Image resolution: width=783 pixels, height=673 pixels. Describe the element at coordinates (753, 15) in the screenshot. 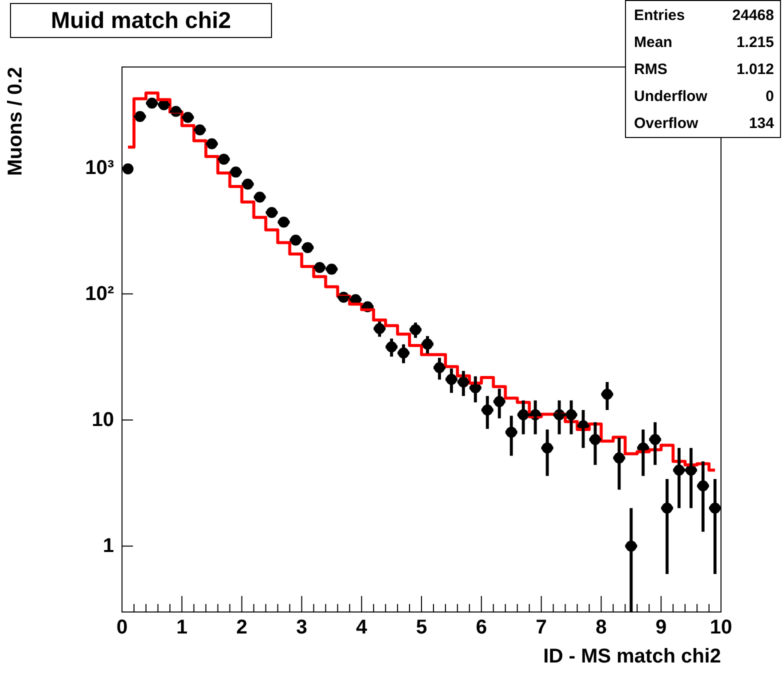

I see `text: 24468` at that location.